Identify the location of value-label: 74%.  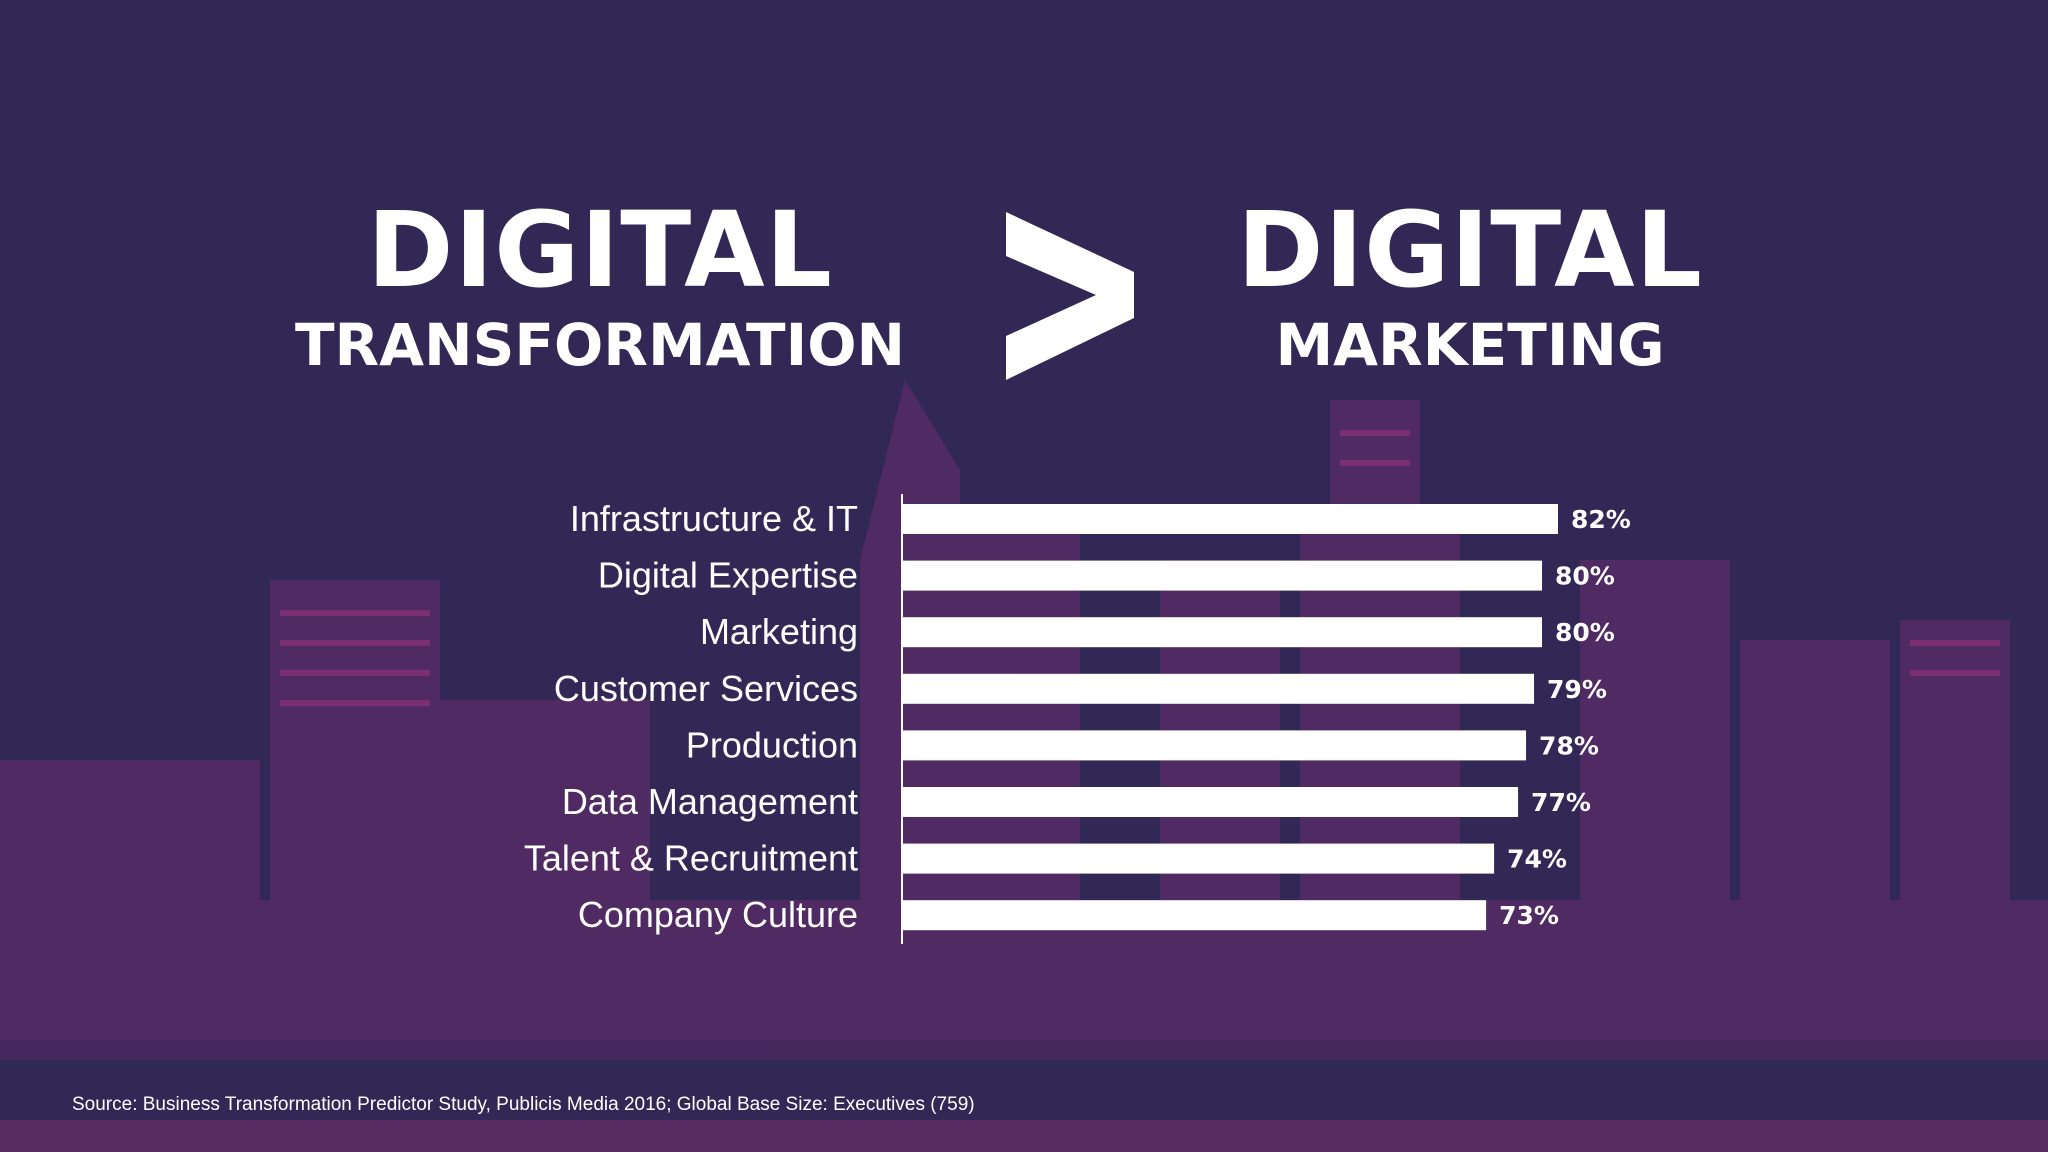
(1537, 859).